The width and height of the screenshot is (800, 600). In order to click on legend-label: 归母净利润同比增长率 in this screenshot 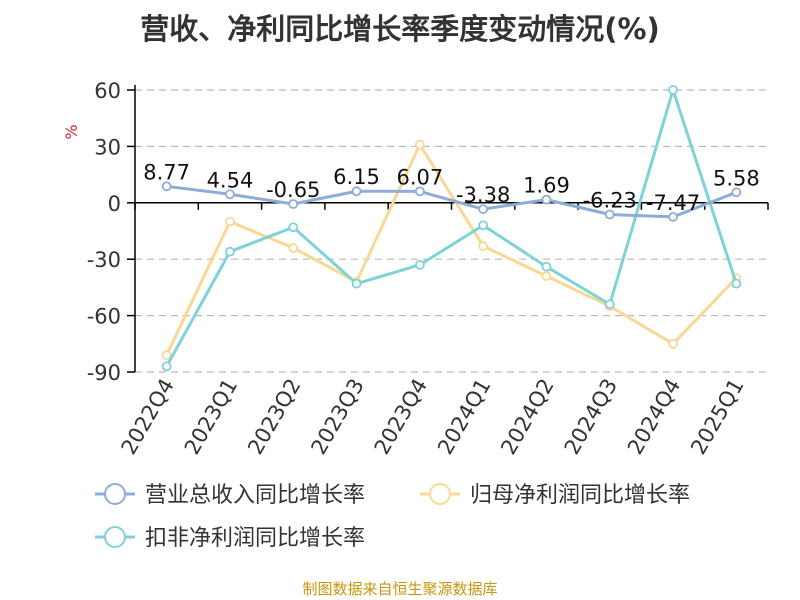, I will do `click(580, 495)`.